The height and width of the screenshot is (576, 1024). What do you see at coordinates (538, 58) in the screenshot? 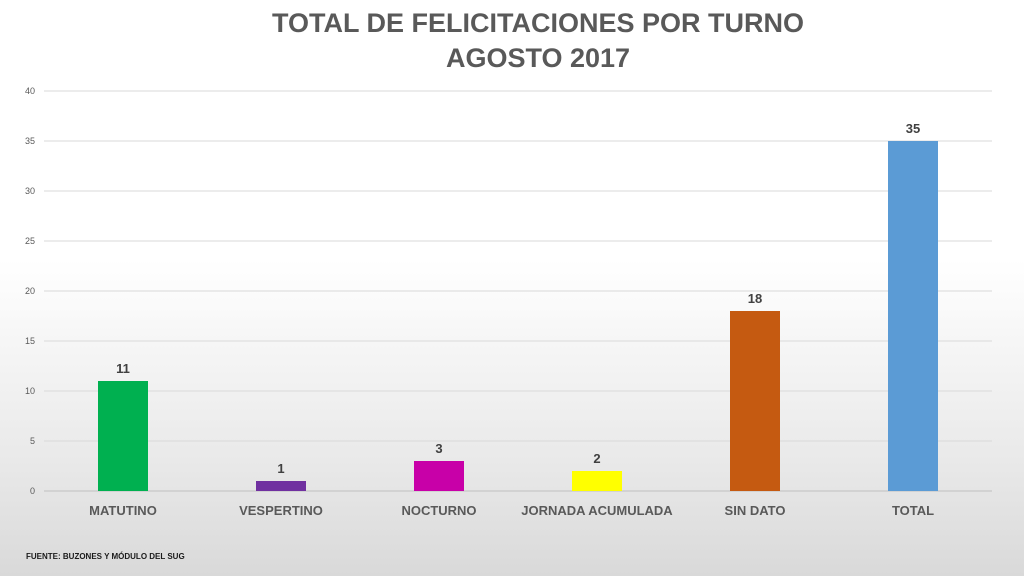
I see `chart-title-line2: AGOSTO 2017` at bounding box center [538, 58].